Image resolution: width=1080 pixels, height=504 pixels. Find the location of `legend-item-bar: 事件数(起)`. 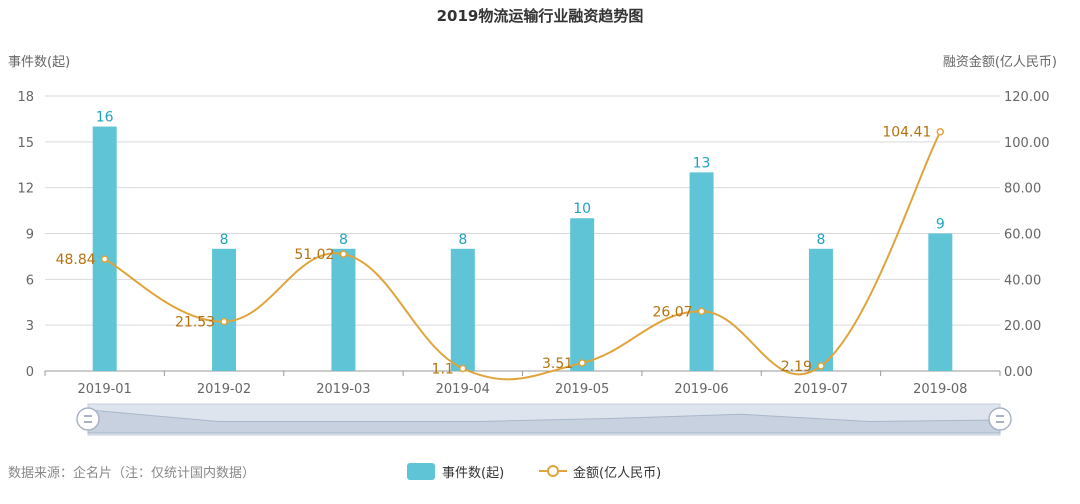

legend-item-bar: 事件数(起) is located at coordinates (455, 472).